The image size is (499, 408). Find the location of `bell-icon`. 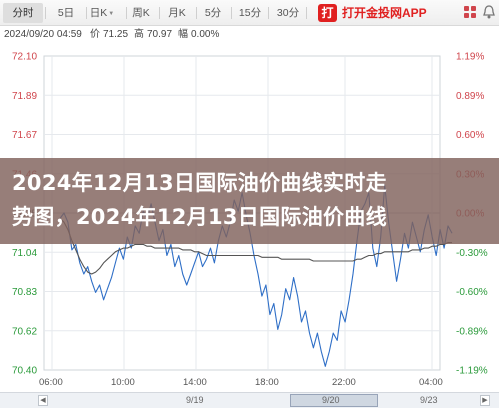

bell-icon is located at coordinates (489, 12).